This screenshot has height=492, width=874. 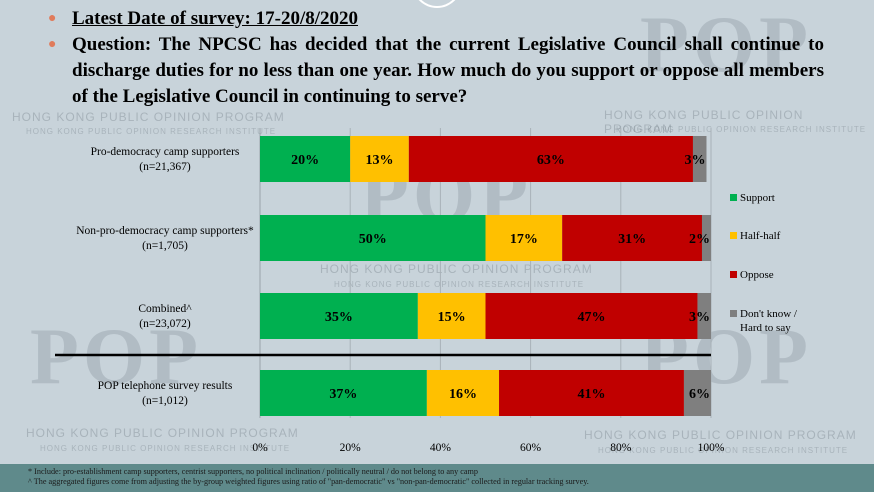 I want to click on legend-label: Oppose, so click(x=757, y=275).